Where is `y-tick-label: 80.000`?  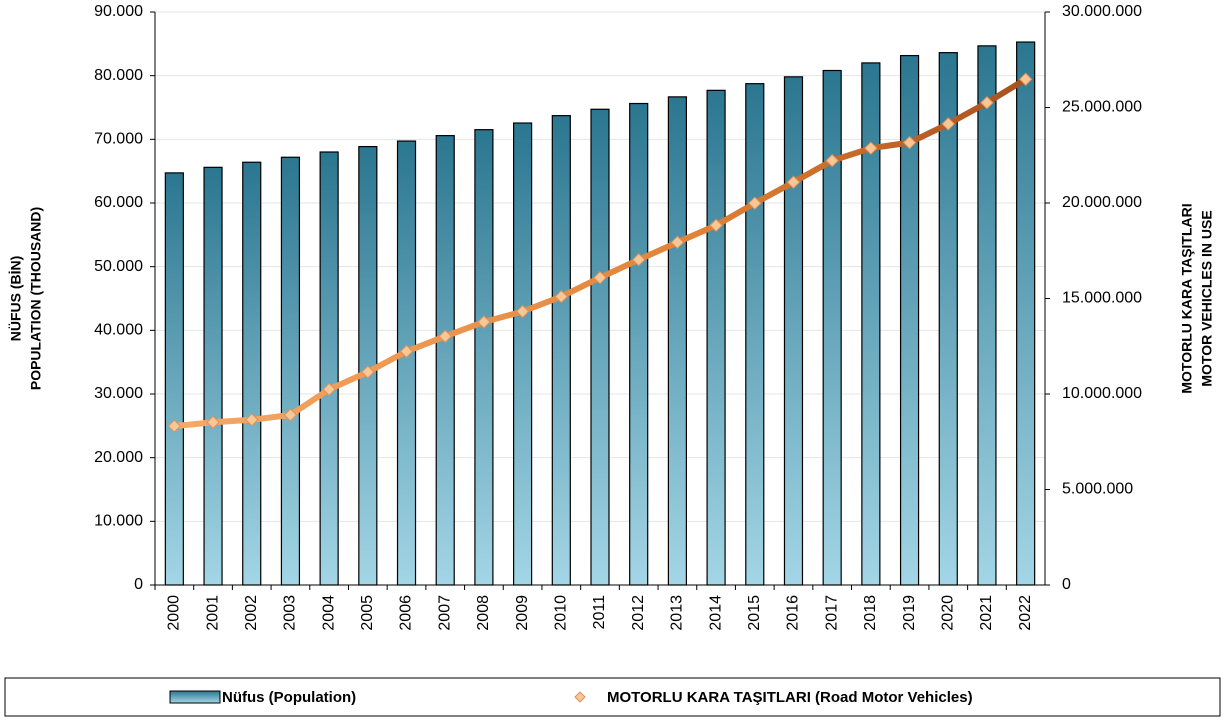
y-tick-label: 80.000 is located at coordinates (118, 75).